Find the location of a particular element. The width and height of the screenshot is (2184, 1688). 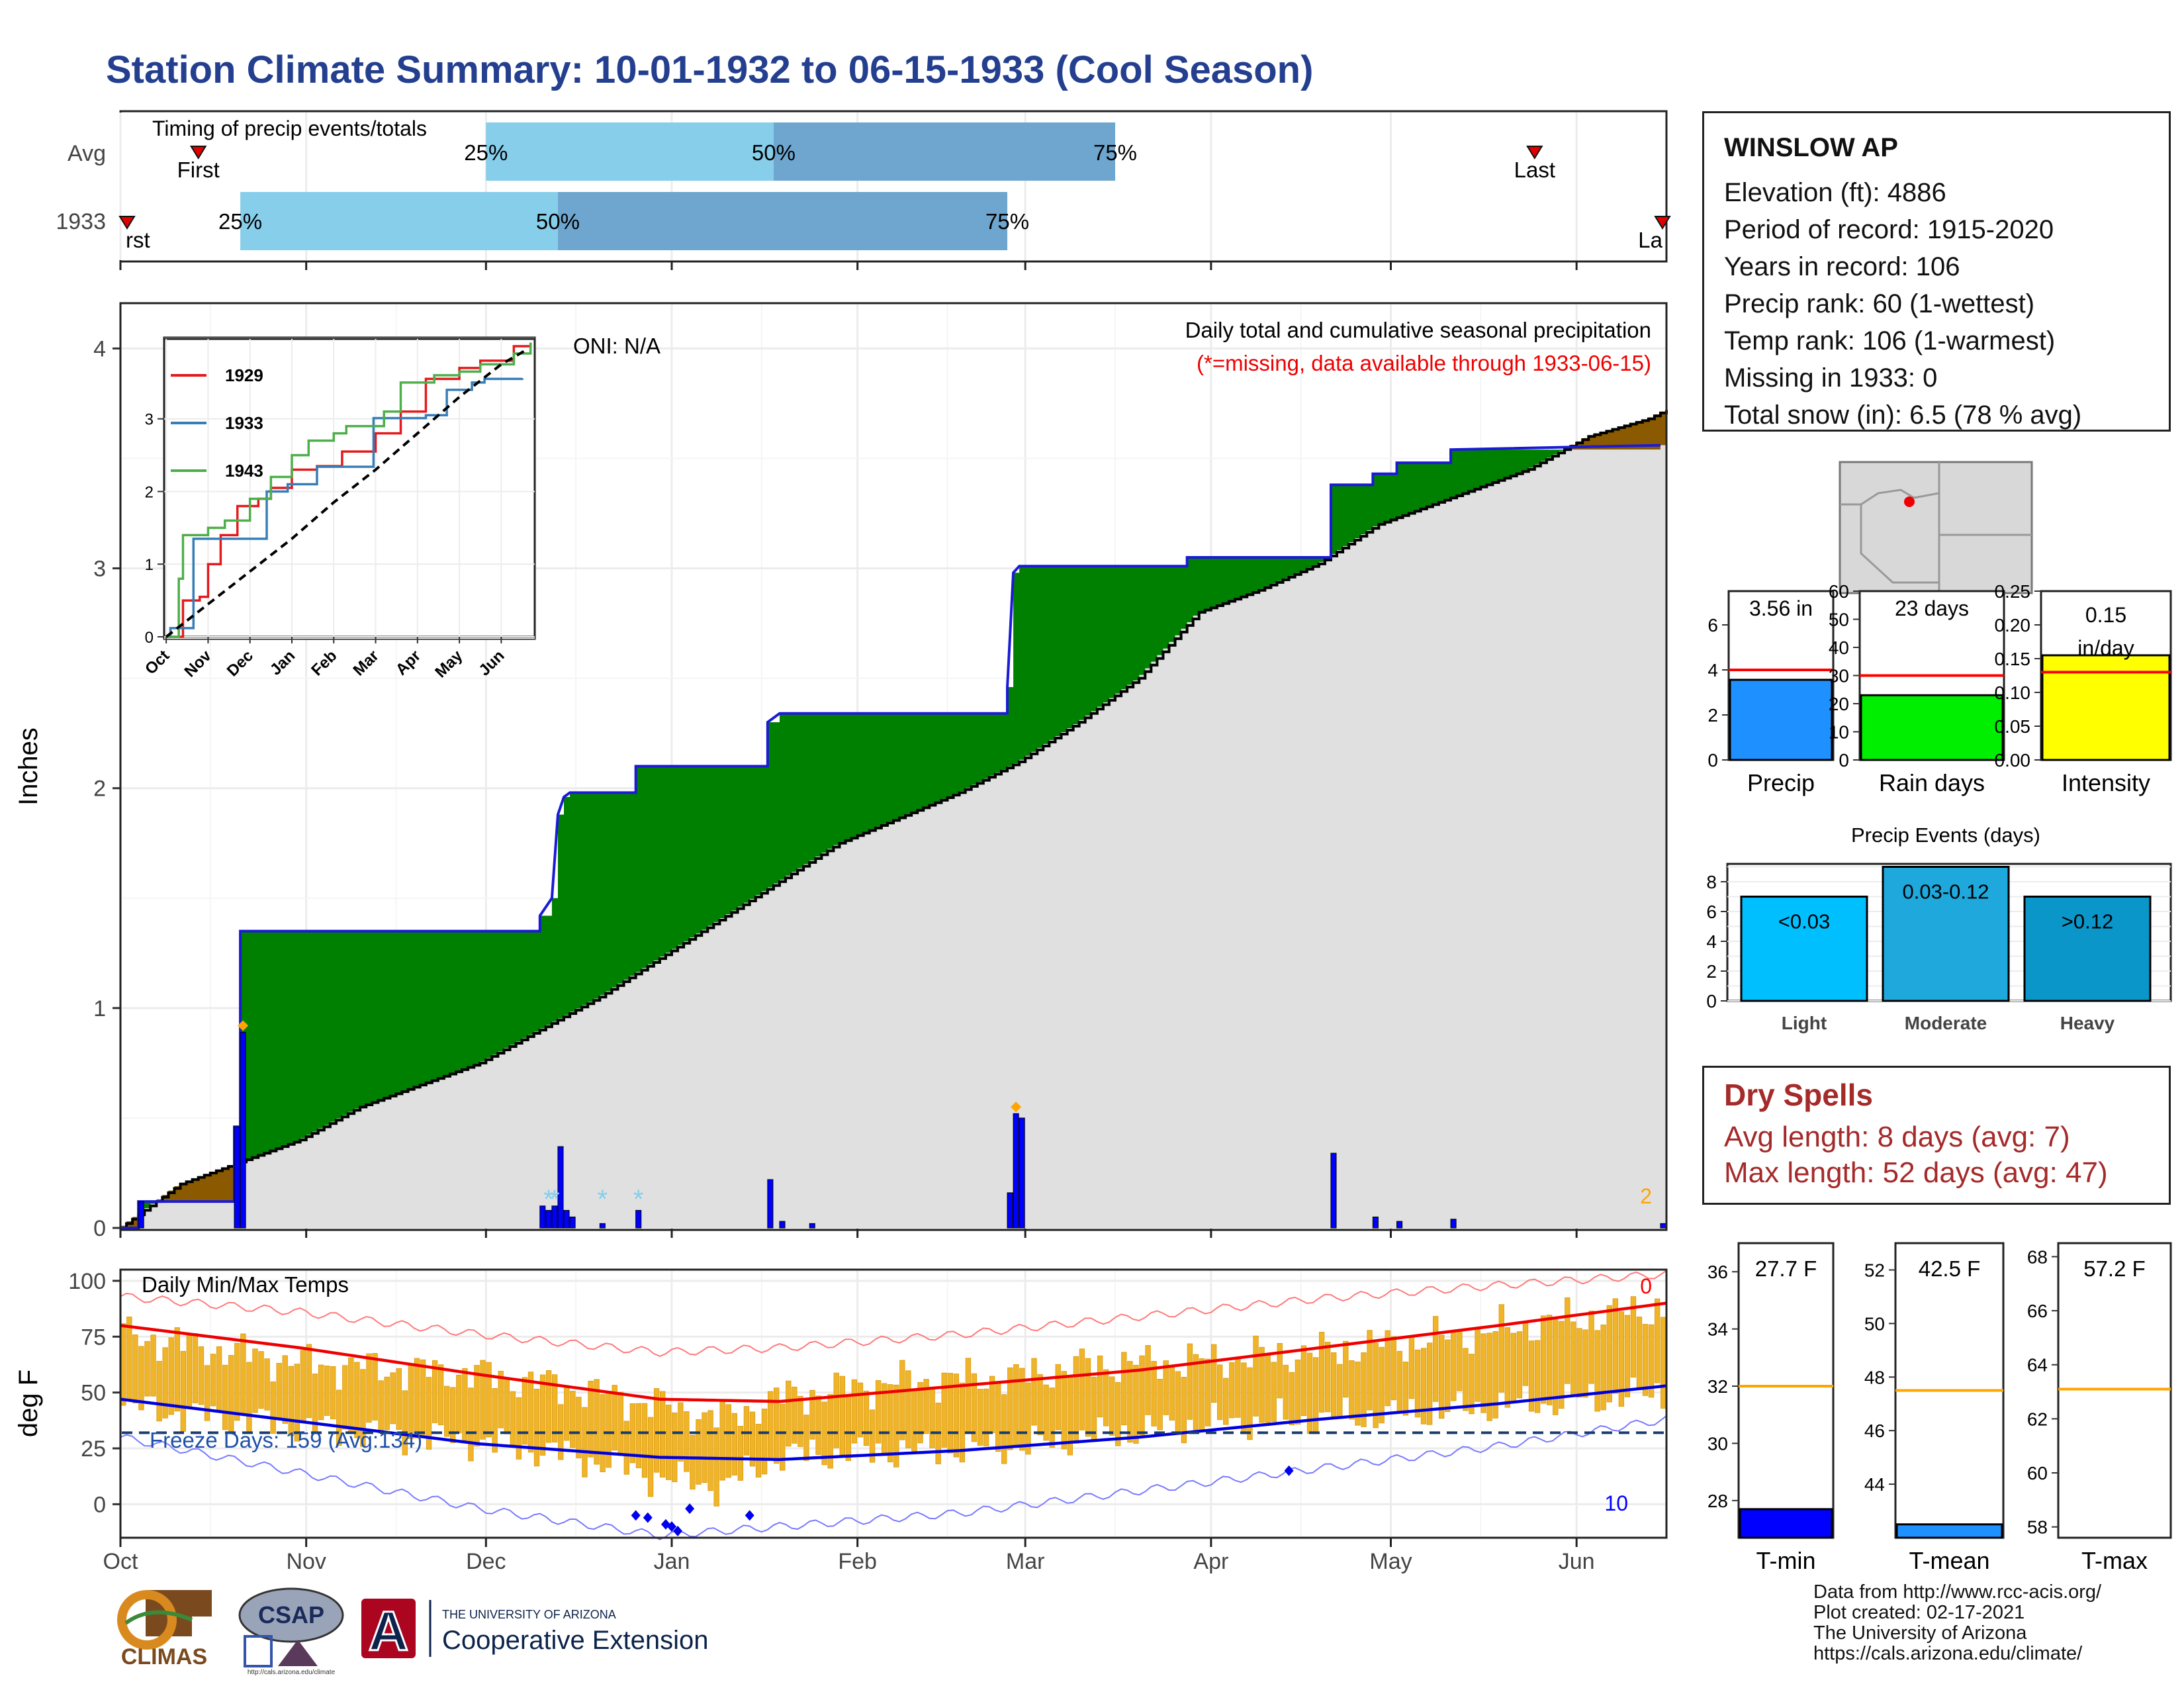

inset-ytick-label: 0 is located at coordinates (149, 638).